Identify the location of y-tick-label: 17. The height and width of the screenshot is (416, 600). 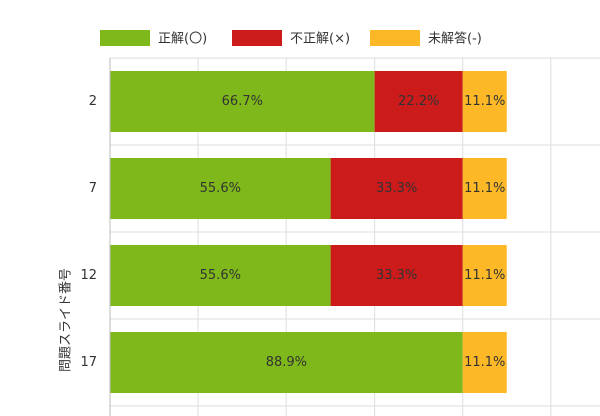
(88, 362).